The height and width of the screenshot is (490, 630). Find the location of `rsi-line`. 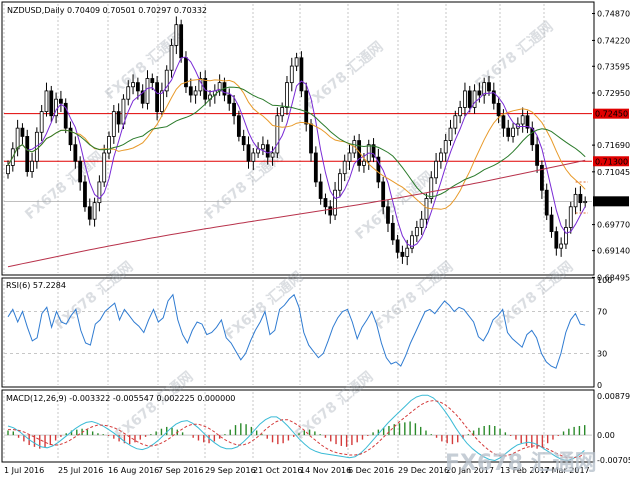

rsi-line is located at coordinates (296, 331).